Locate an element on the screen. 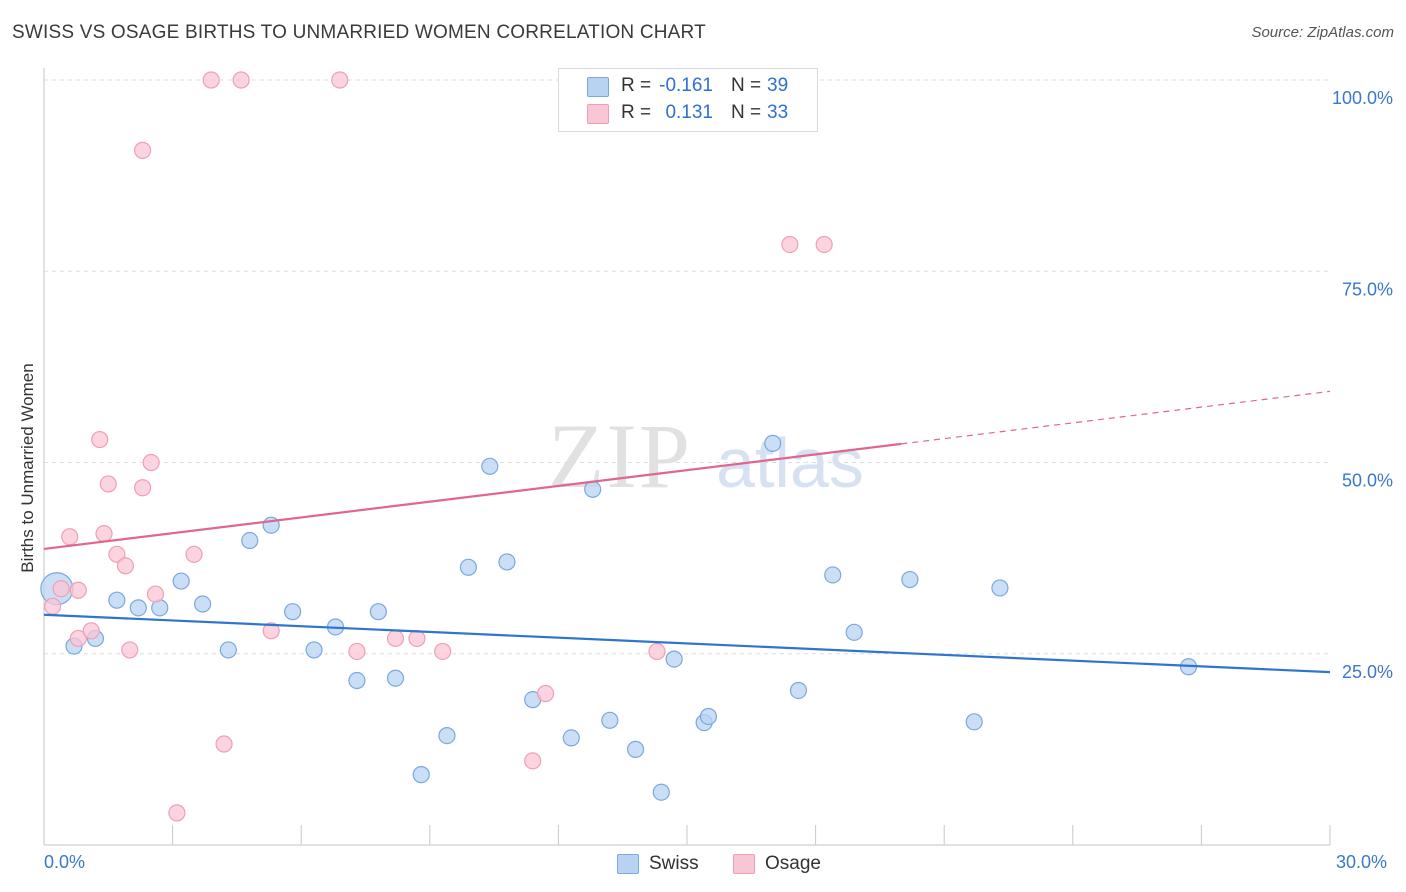  legend-row-swiss: R = -0.161 N = 39 is located at coordinates (688, 87).